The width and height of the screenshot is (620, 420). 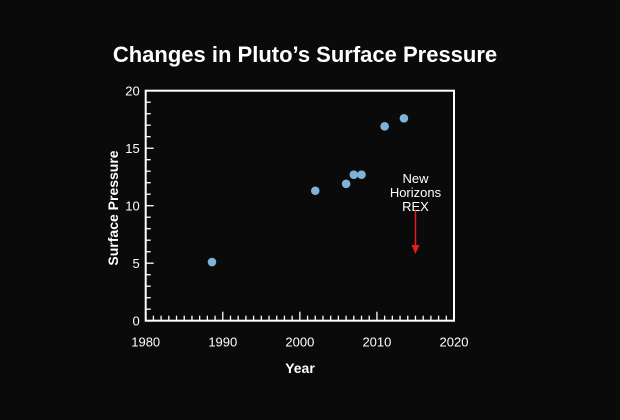 What do you see at coordinates (300, 368) in the screenshot?
I see `x-axis-label: Year` at bounding box center [300, 368].